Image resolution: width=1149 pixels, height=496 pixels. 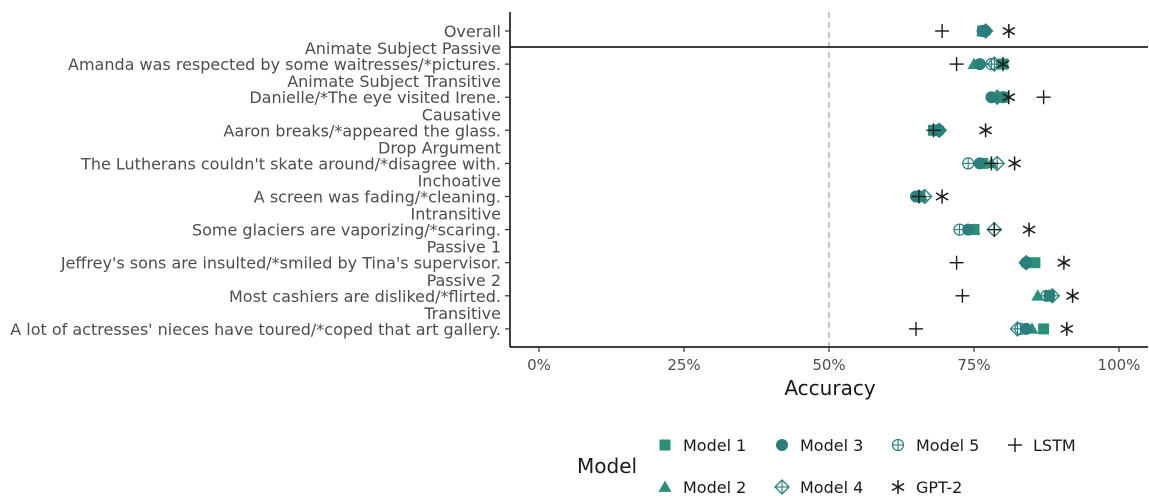 What do you see at coordinates (979, 64) in the screenshot?
I see `point-model-3-animate-subject-passive` at bounding box center [979, 64].